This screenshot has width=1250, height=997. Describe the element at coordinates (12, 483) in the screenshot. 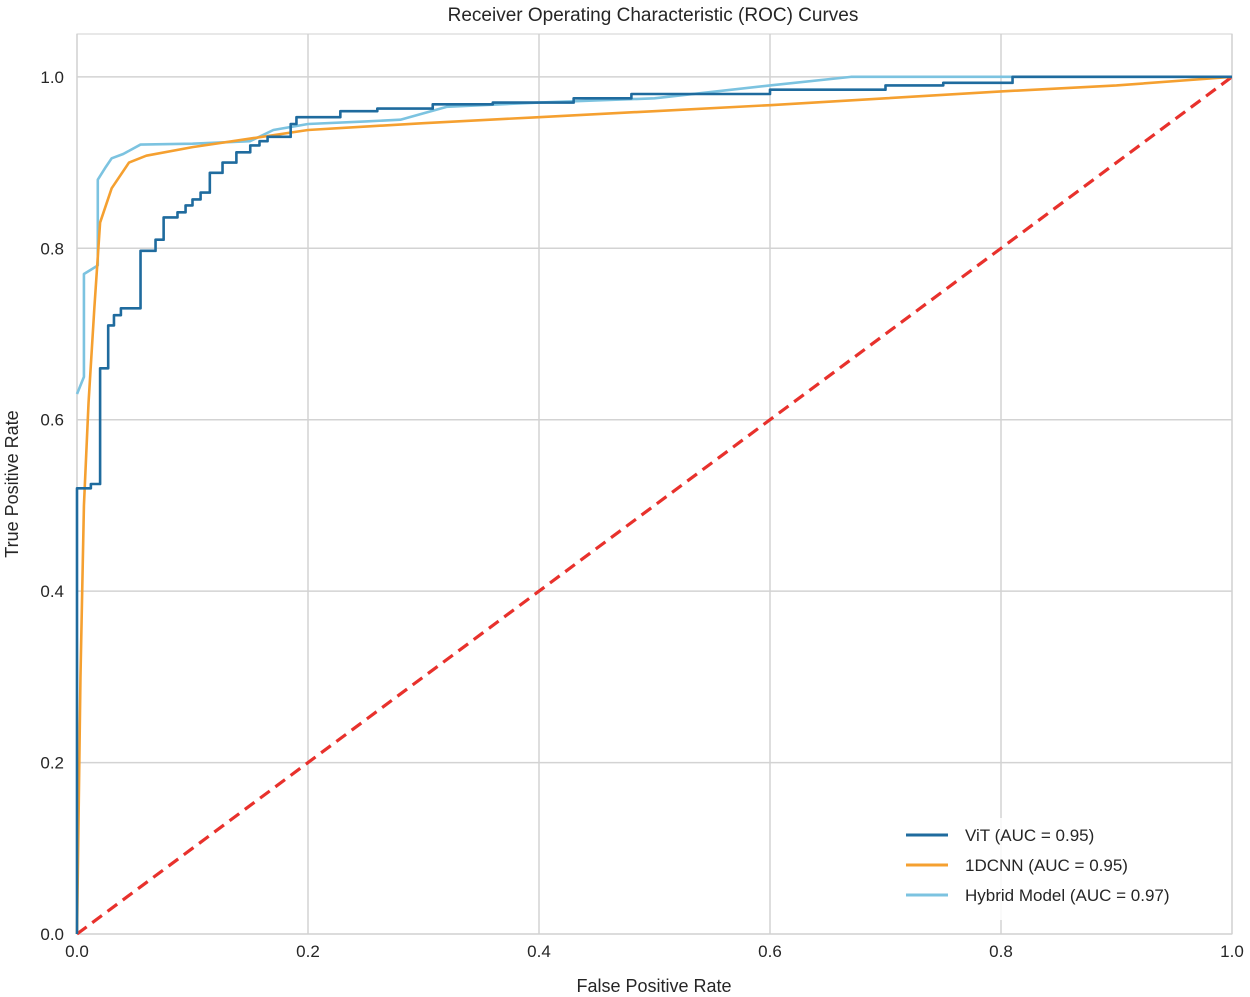

I see `y-axis-label: True Positive Rate` at that location.